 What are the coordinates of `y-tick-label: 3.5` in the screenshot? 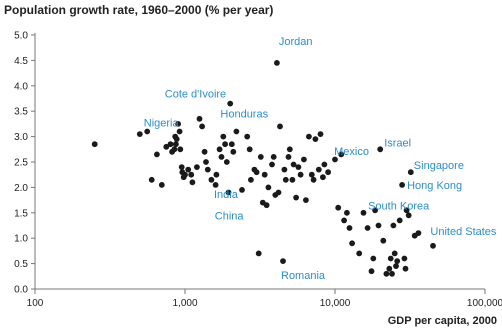 It's located at (21, 112).